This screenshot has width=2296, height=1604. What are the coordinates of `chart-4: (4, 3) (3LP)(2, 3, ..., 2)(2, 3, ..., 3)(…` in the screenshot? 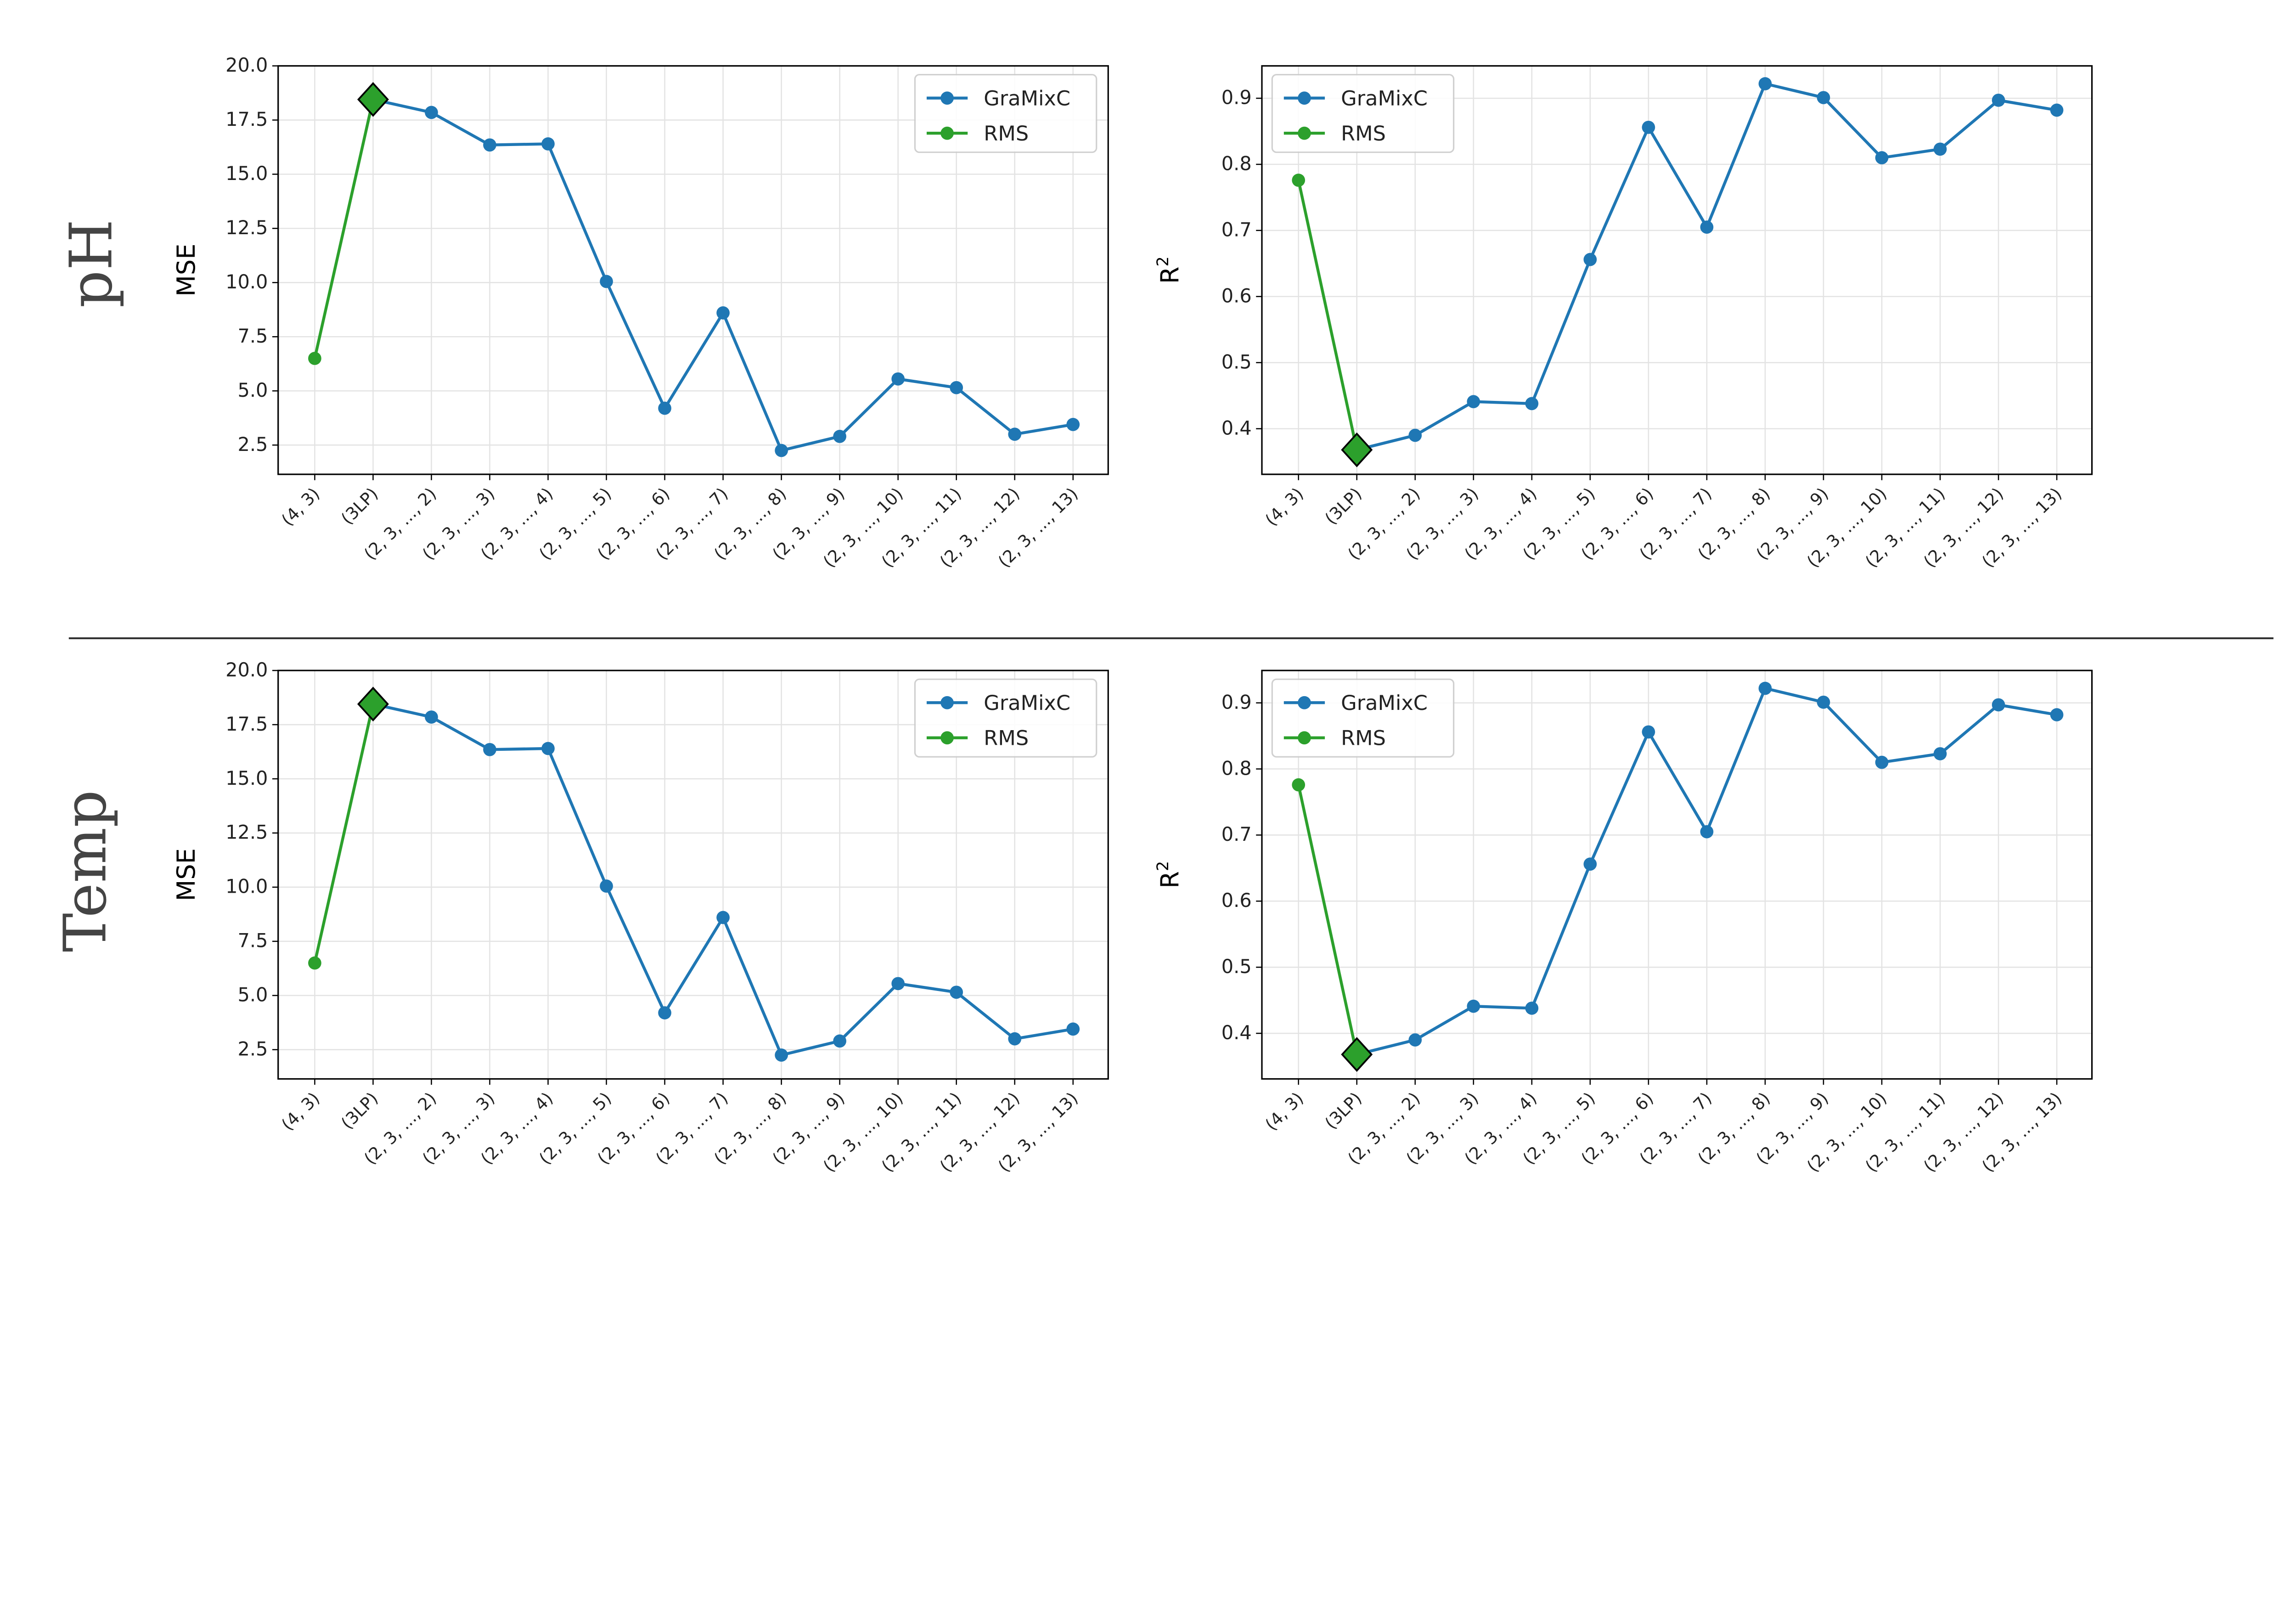 It's located at (1624, 923).